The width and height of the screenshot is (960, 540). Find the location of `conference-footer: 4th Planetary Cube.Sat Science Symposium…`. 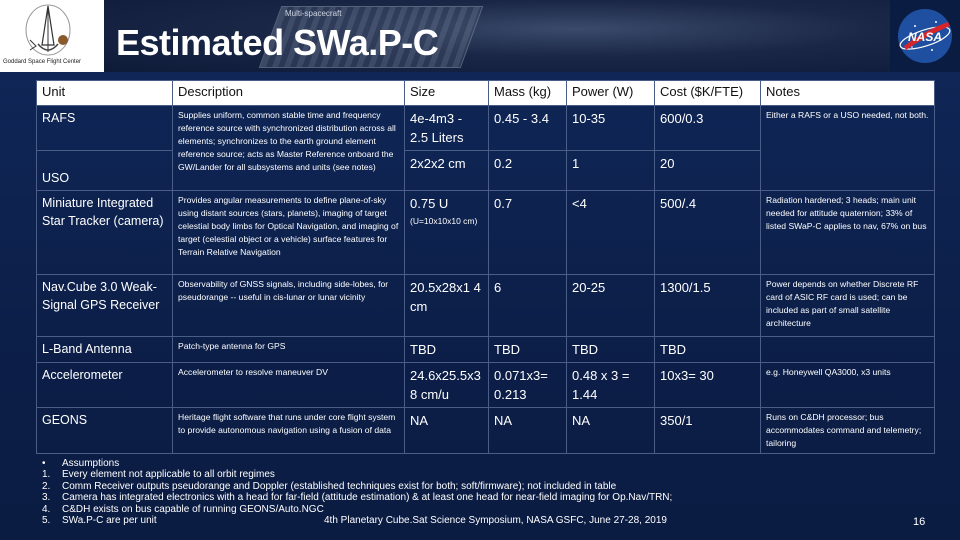

conference-footer: 4th Planetary Cube.Sat Science Symposium… is located at coordinates (495, 520).